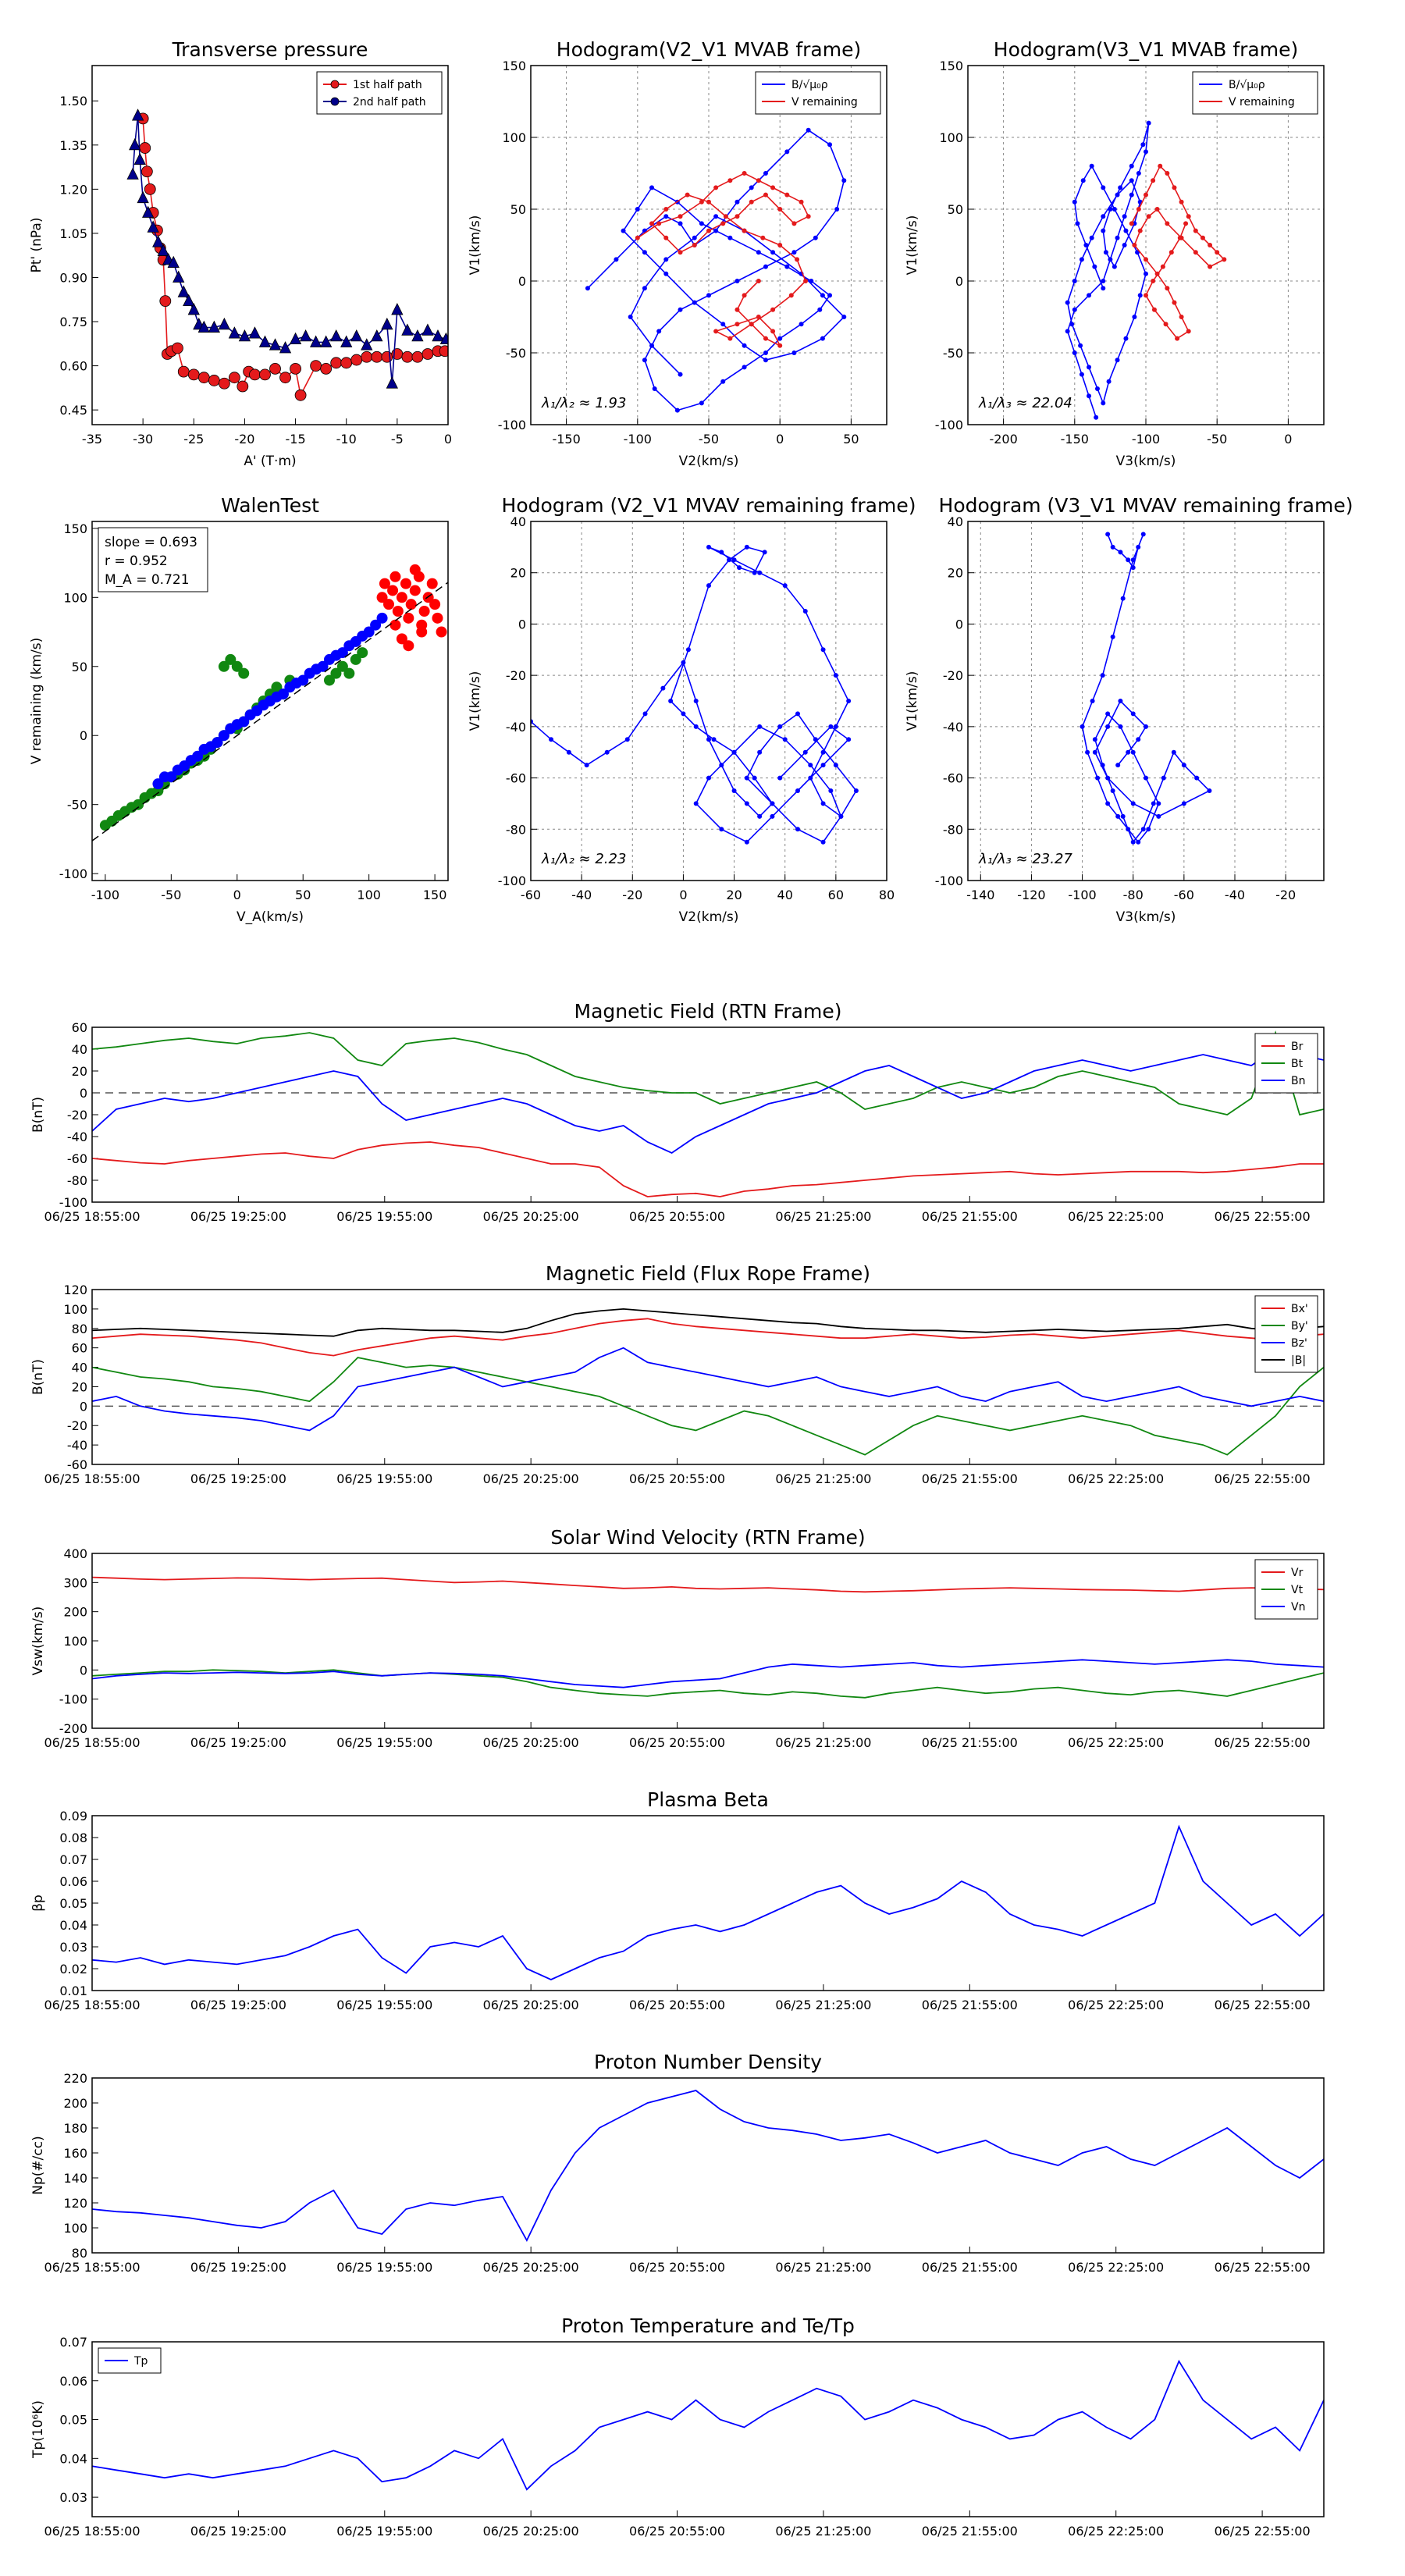  What do you see at coordinates (73, 1838) in the screenshot?
I see `y-tick-label: 0.08` at bounding box center [73, 1838].